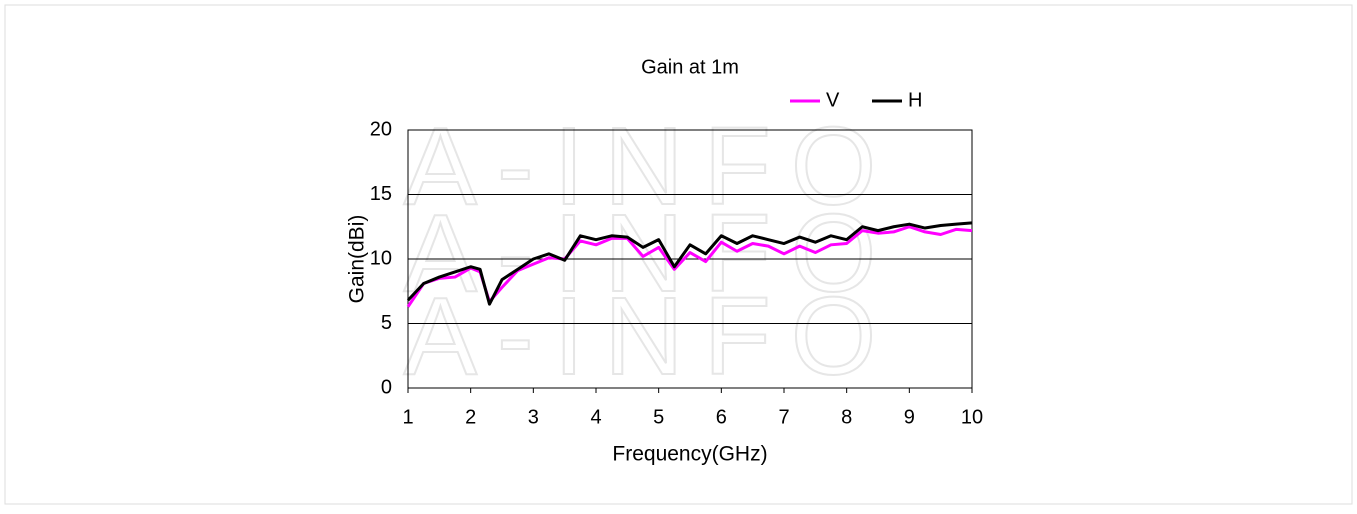  Describe the element at coordinates (721, 417) in the screenshot. I see `x-tick-label: 6` at that location.